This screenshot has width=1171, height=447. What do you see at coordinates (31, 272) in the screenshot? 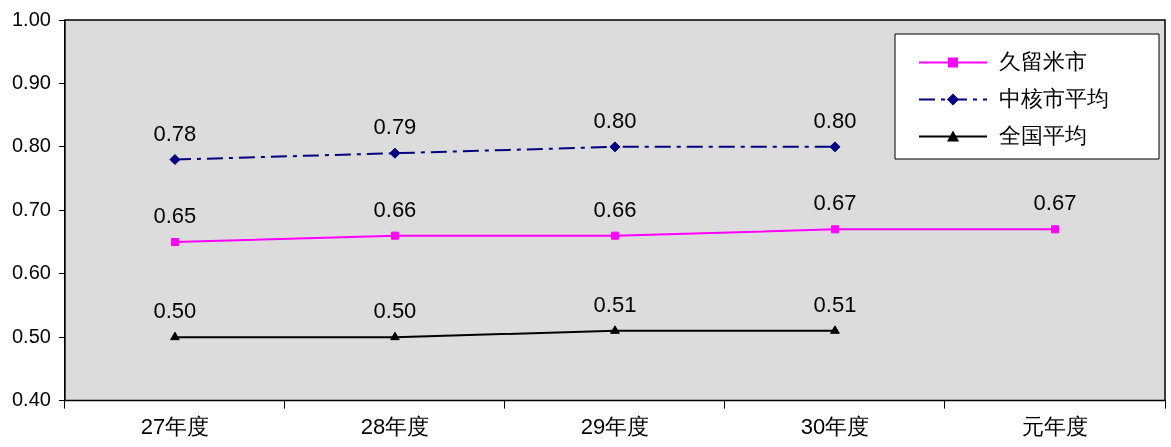
I see `y-tick-label: 0.60` at bounding box center [31, 272].